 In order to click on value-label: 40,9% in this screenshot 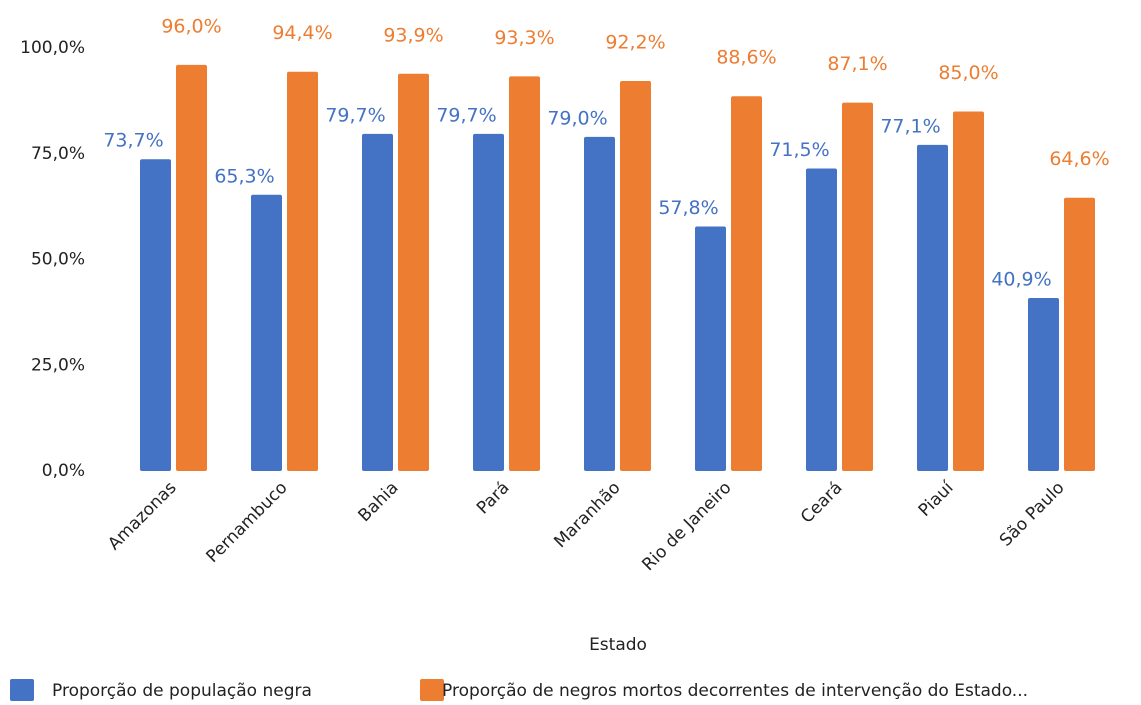, I will do `click(1021, 279)`.